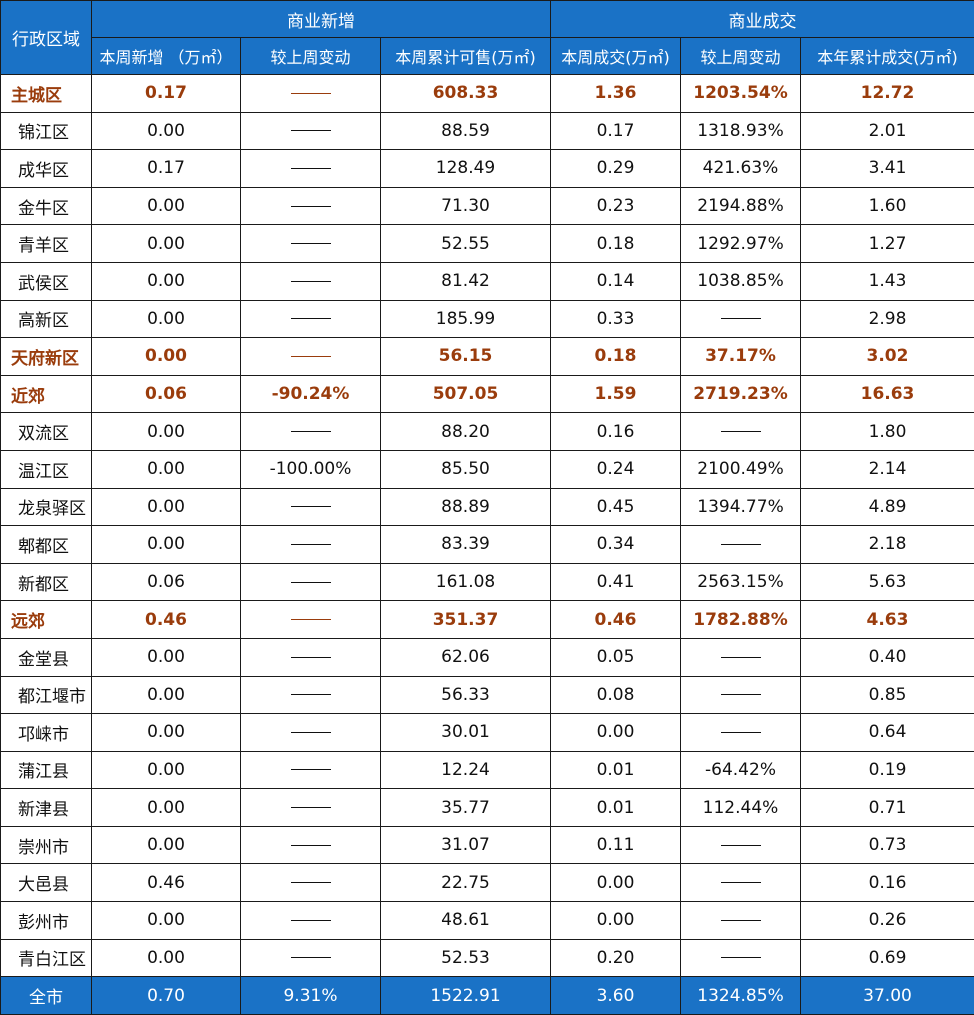 This screenshot has height=1015, width=974. Describe the element at coordinates (46, 619) in the screenshot. I see `region-name: 远郊` at that location.